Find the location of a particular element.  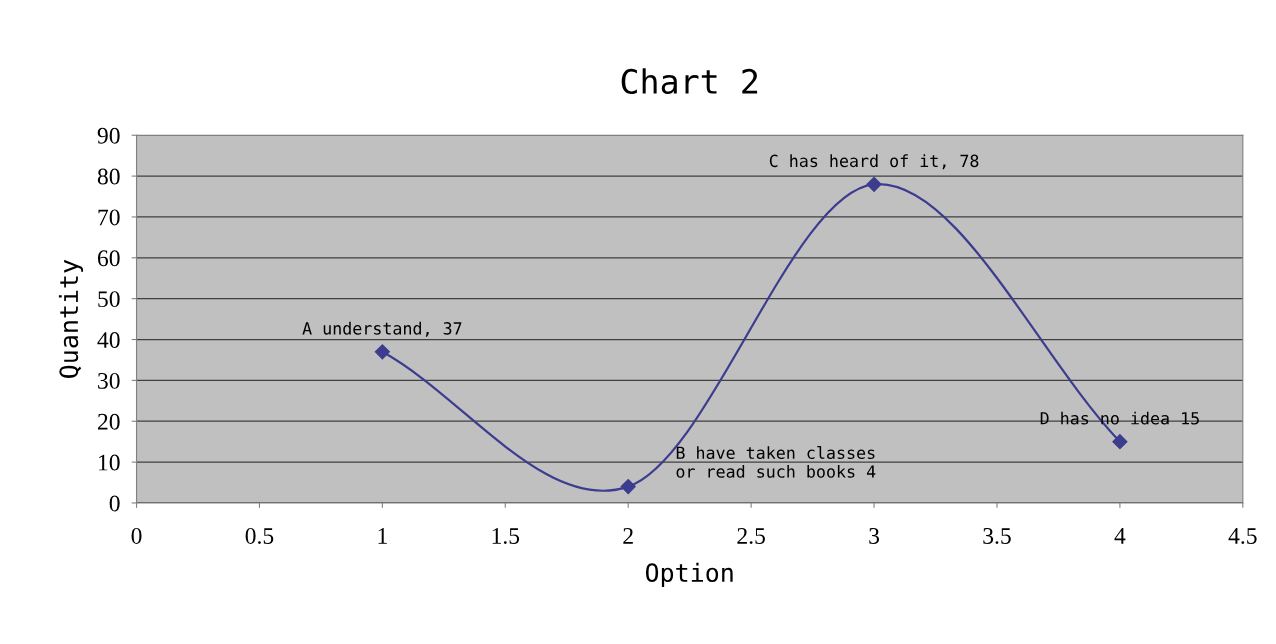

y-axis-title: Quantity is located at coordinates (71, 318).